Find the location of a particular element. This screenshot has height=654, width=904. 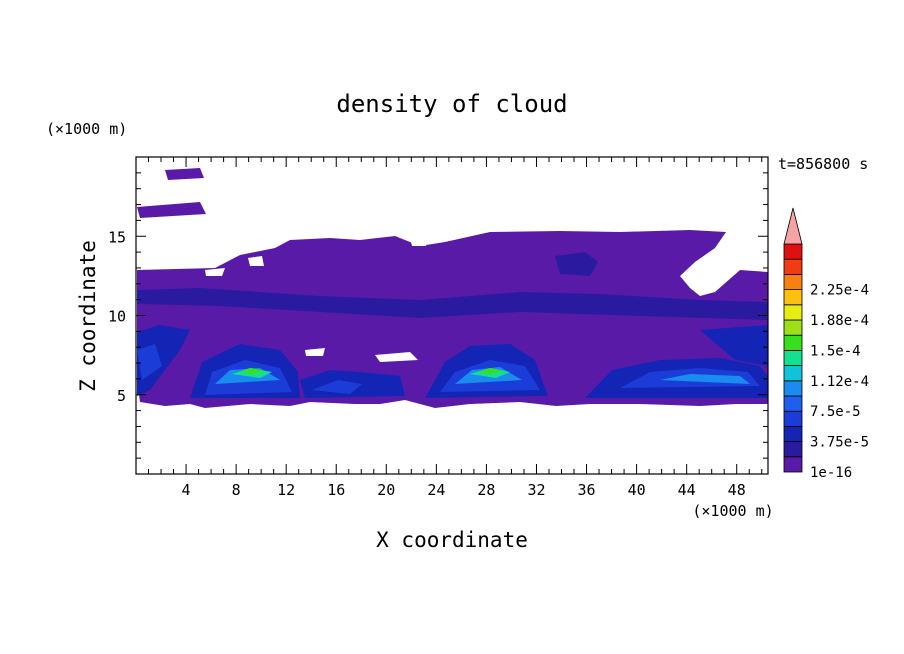

x-tick-label: 20 is located at coordinates (386, 490).